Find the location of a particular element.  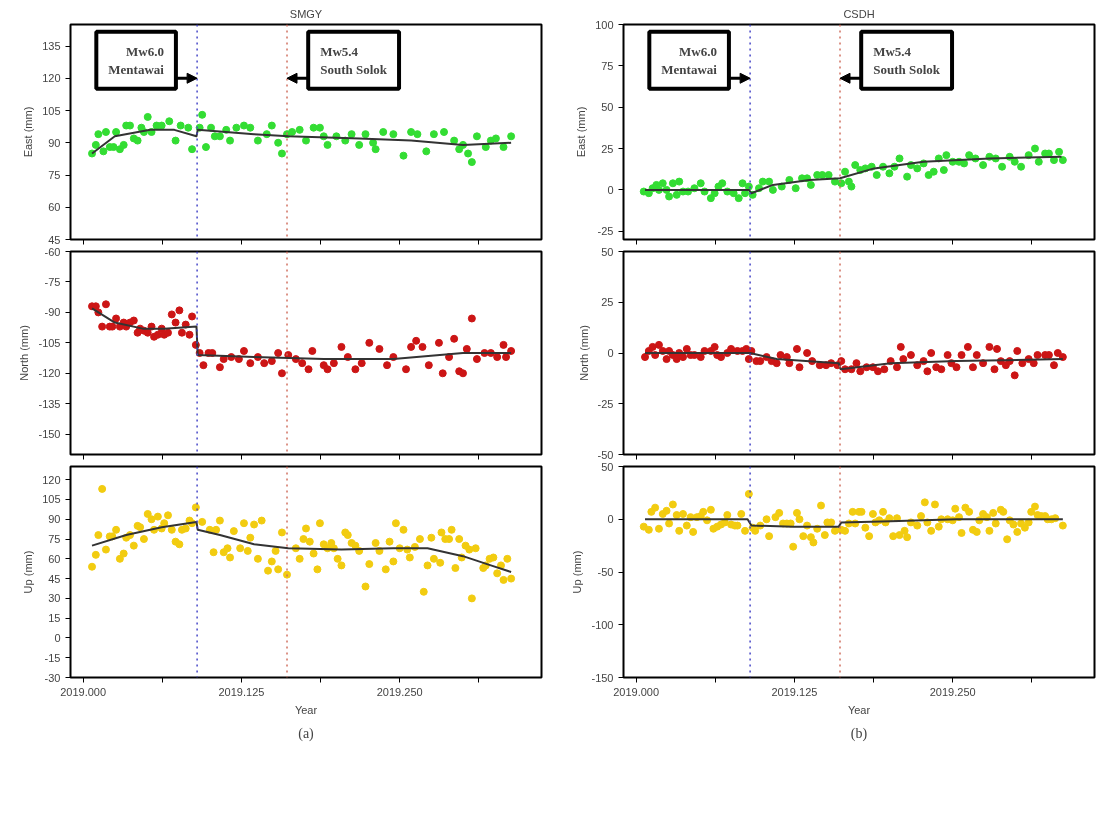

y-tick-label: -135 is located at coordinates (49, 403).